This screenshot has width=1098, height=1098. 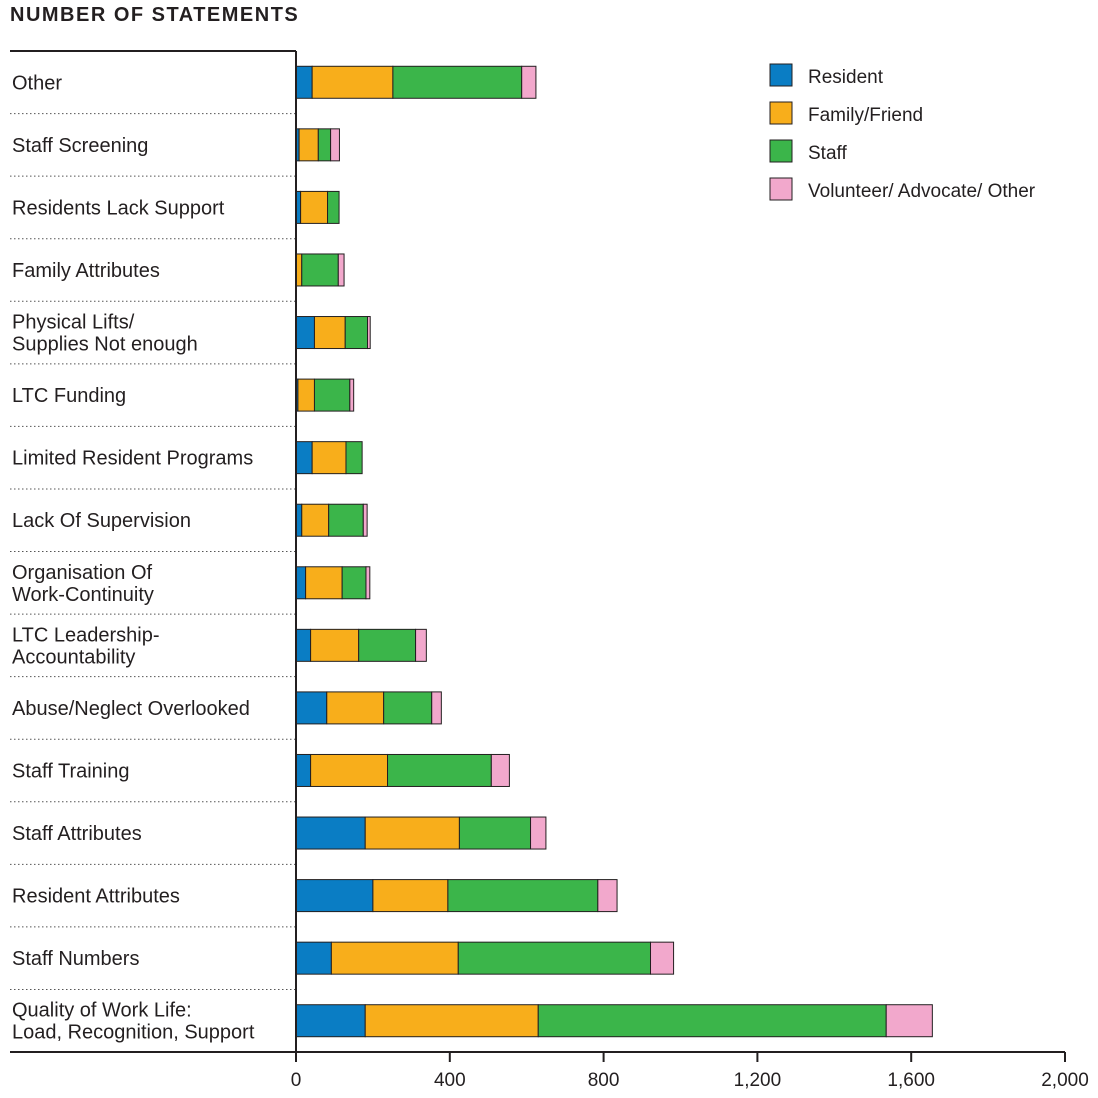 I want to click on x-tick-label: 1,600, so click(x=911, y=1080).